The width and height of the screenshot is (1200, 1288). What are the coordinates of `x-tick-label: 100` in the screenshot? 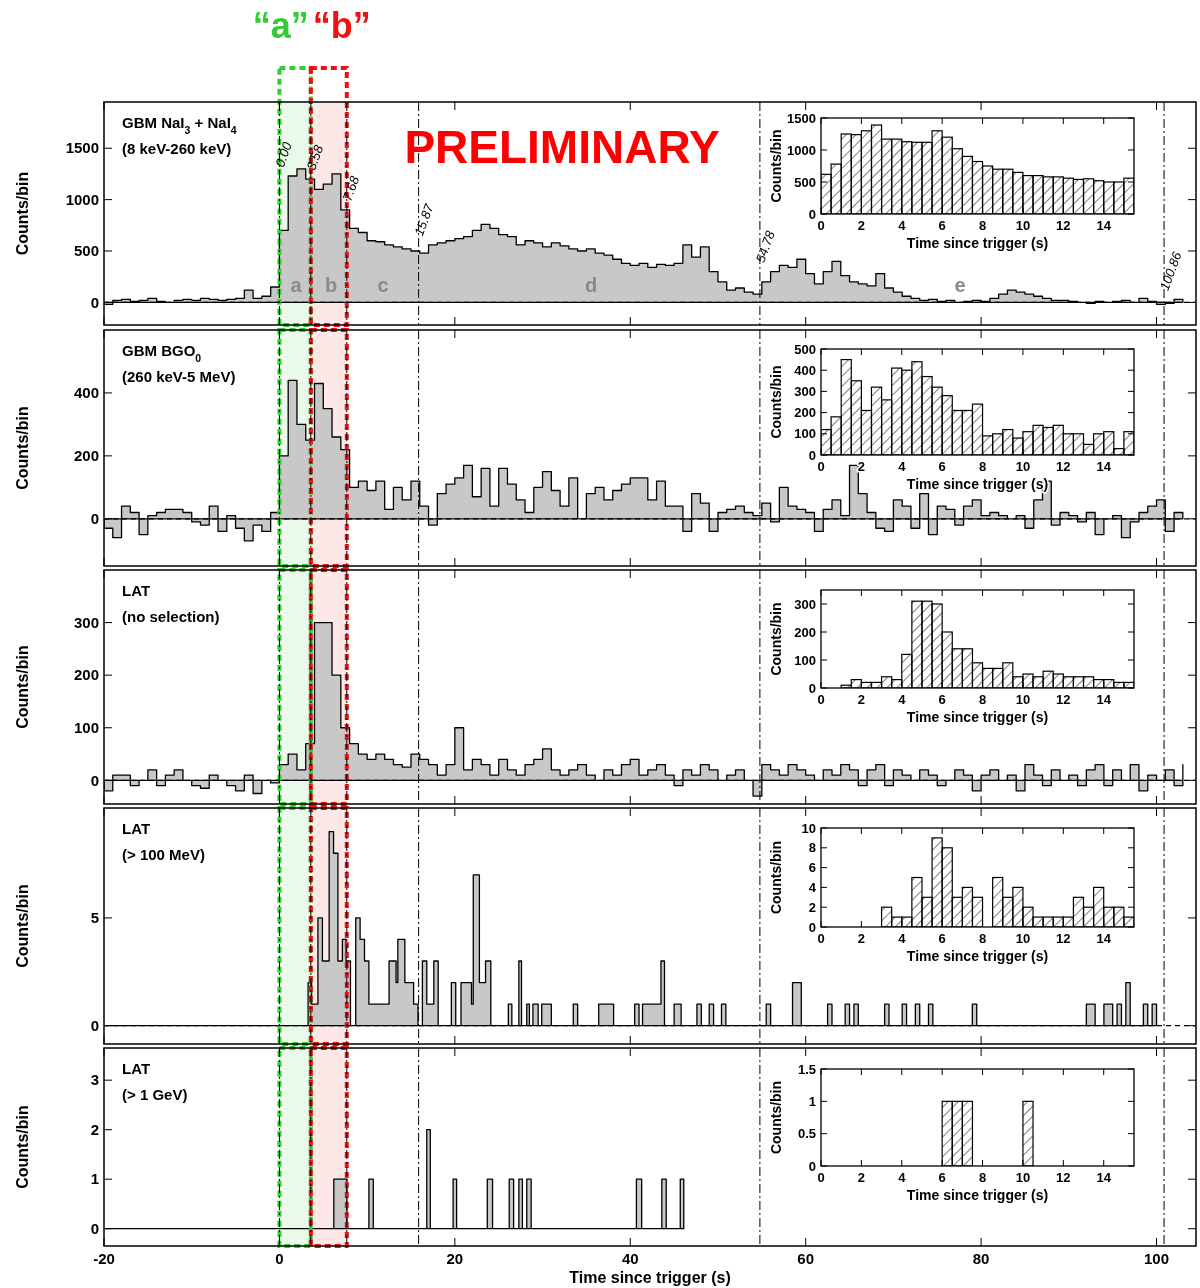 It's located at (1157, 1258).